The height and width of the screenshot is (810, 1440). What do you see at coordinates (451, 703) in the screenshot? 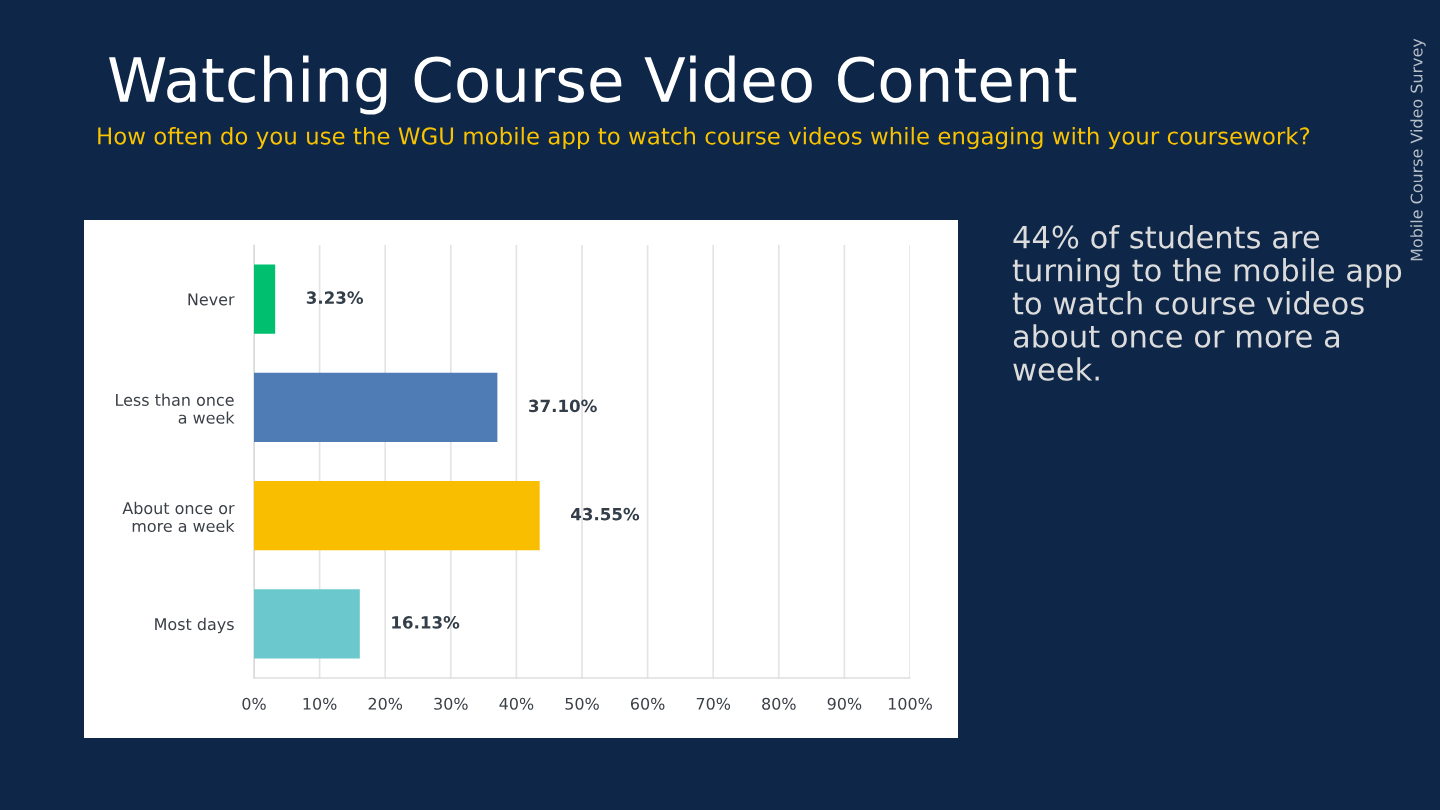
I see `x-tick-label: 30%` at bounding box center [451, 703].